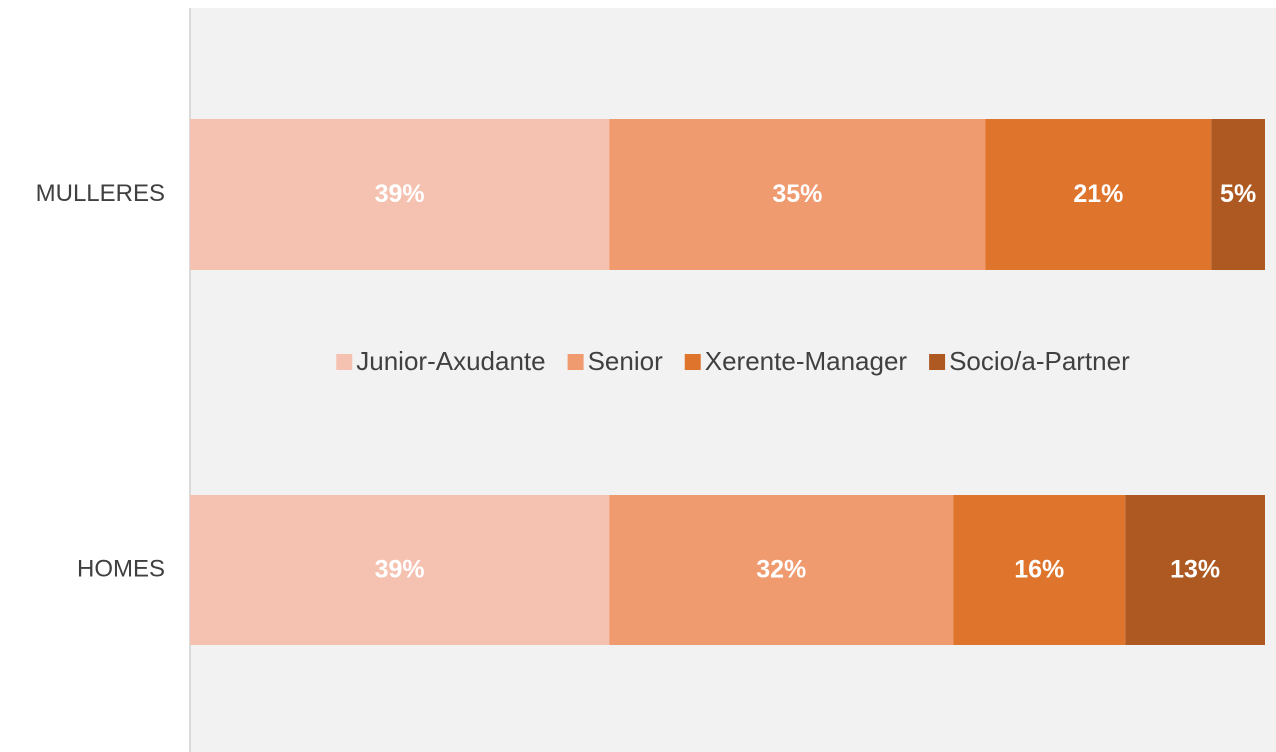  I want to click on data-label: 13%, so click(1195, 570).